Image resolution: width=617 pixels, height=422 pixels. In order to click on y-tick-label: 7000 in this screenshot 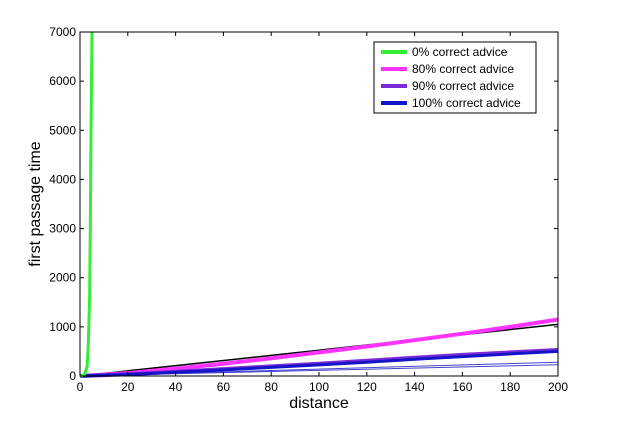, I will do `click(62, 32)`.